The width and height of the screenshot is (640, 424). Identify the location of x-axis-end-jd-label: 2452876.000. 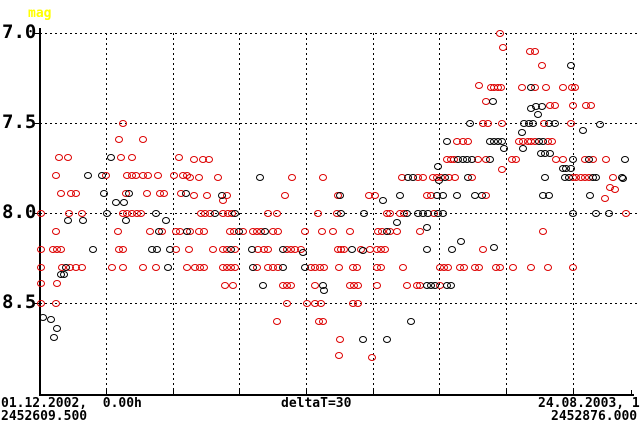
(594, 416).